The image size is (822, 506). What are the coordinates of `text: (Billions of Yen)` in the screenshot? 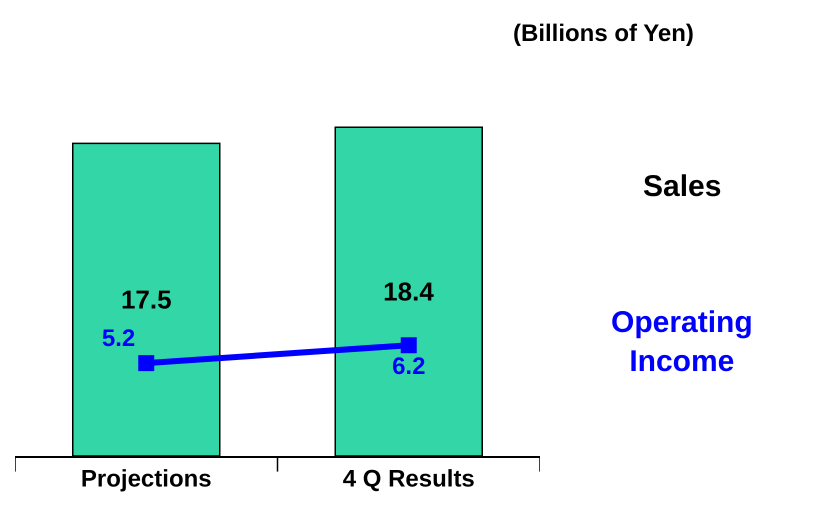 It's located at (603, 33).